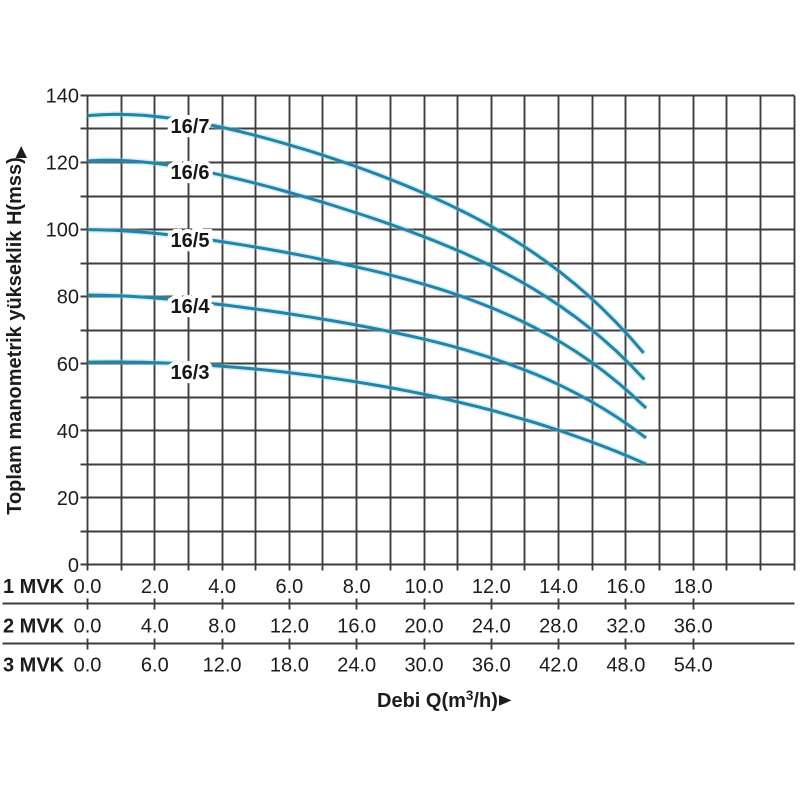 The height and width of the screenshot is (800, 800). What do you see at coordinates (424, 627) in the screenshot?
I see `svg-text: 20.0` at bounding box center [424, 627].